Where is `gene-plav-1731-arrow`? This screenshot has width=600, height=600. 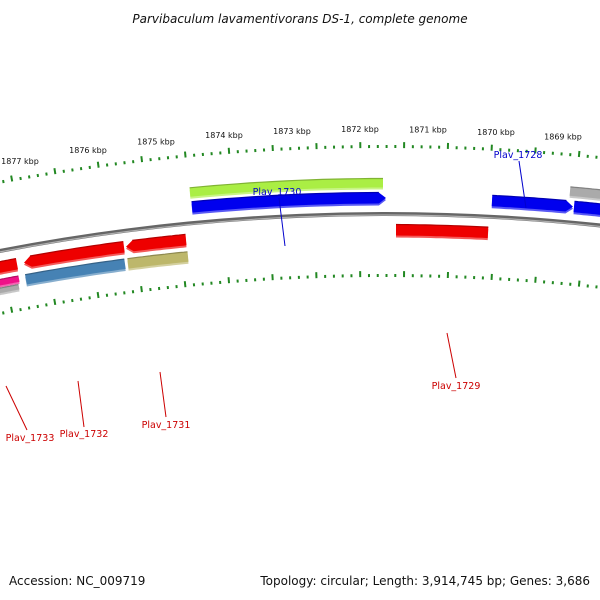
gene-plav-1731-arrow is located at coordinates (156, 243).